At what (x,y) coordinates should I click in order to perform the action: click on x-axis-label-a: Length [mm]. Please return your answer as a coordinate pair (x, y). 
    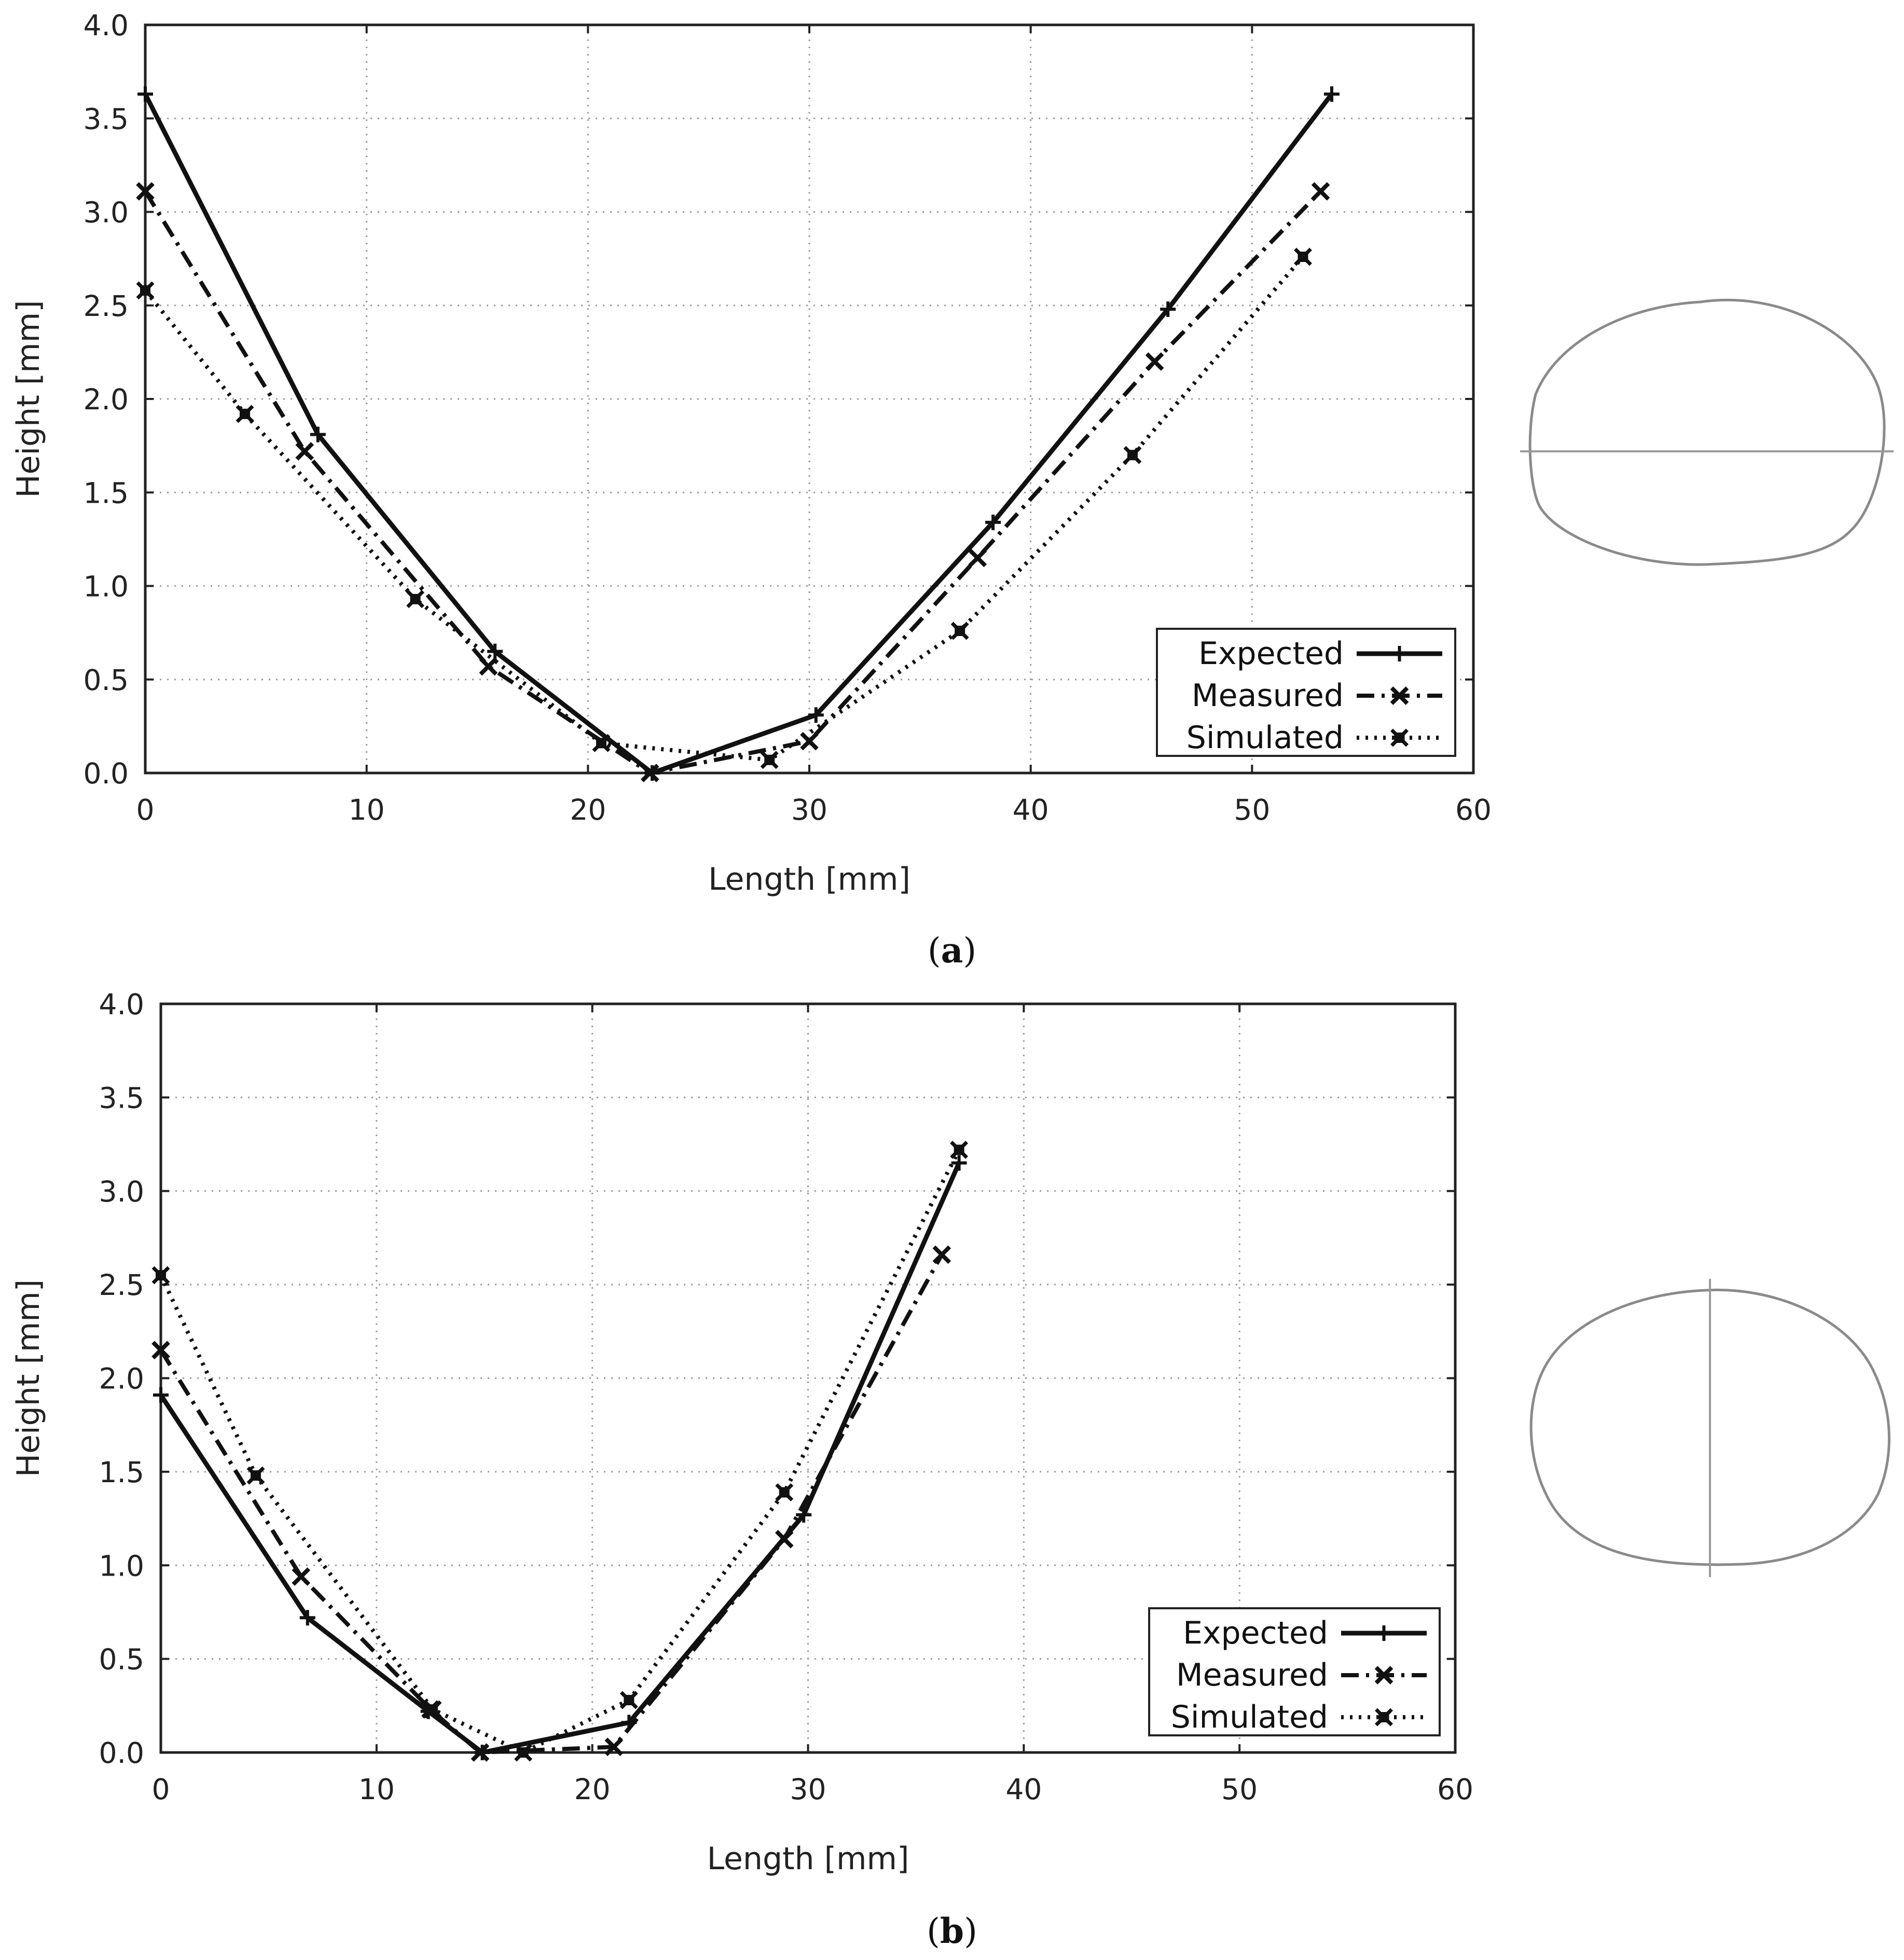
    Looking at the image, I should click on (809, 879).